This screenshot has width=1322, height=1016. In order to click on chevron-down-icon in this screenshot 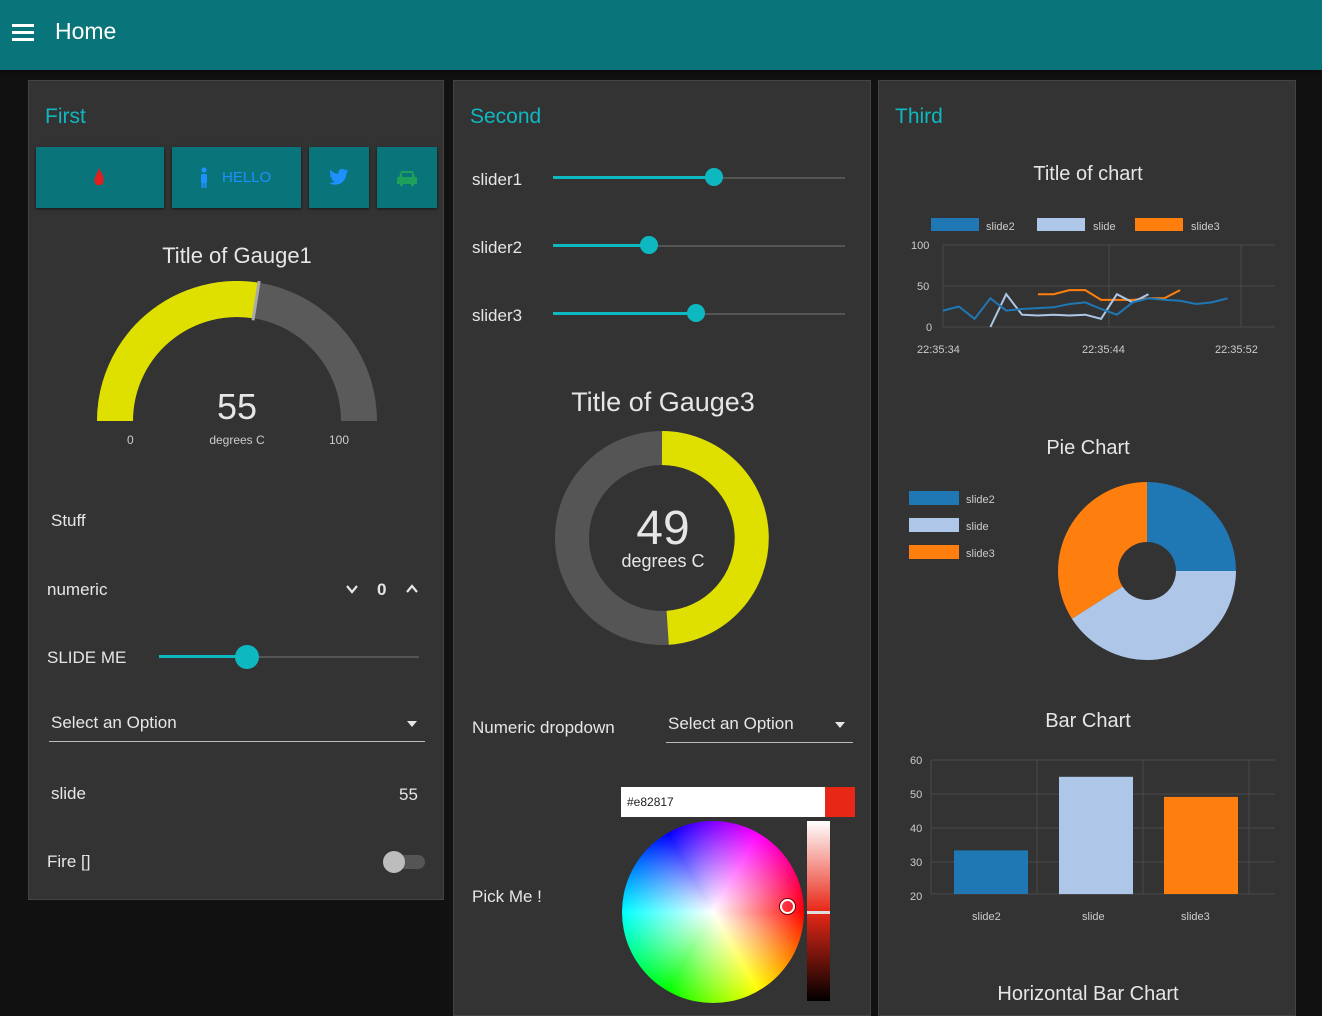, I will do `click(352, 589)`.